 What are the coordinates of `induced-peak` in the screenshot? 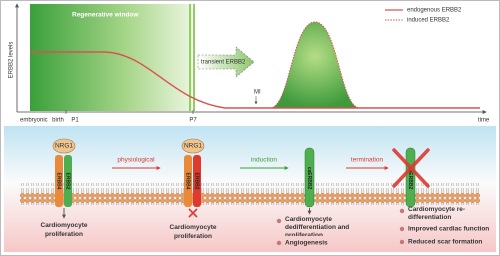 It's located at (315, 65).